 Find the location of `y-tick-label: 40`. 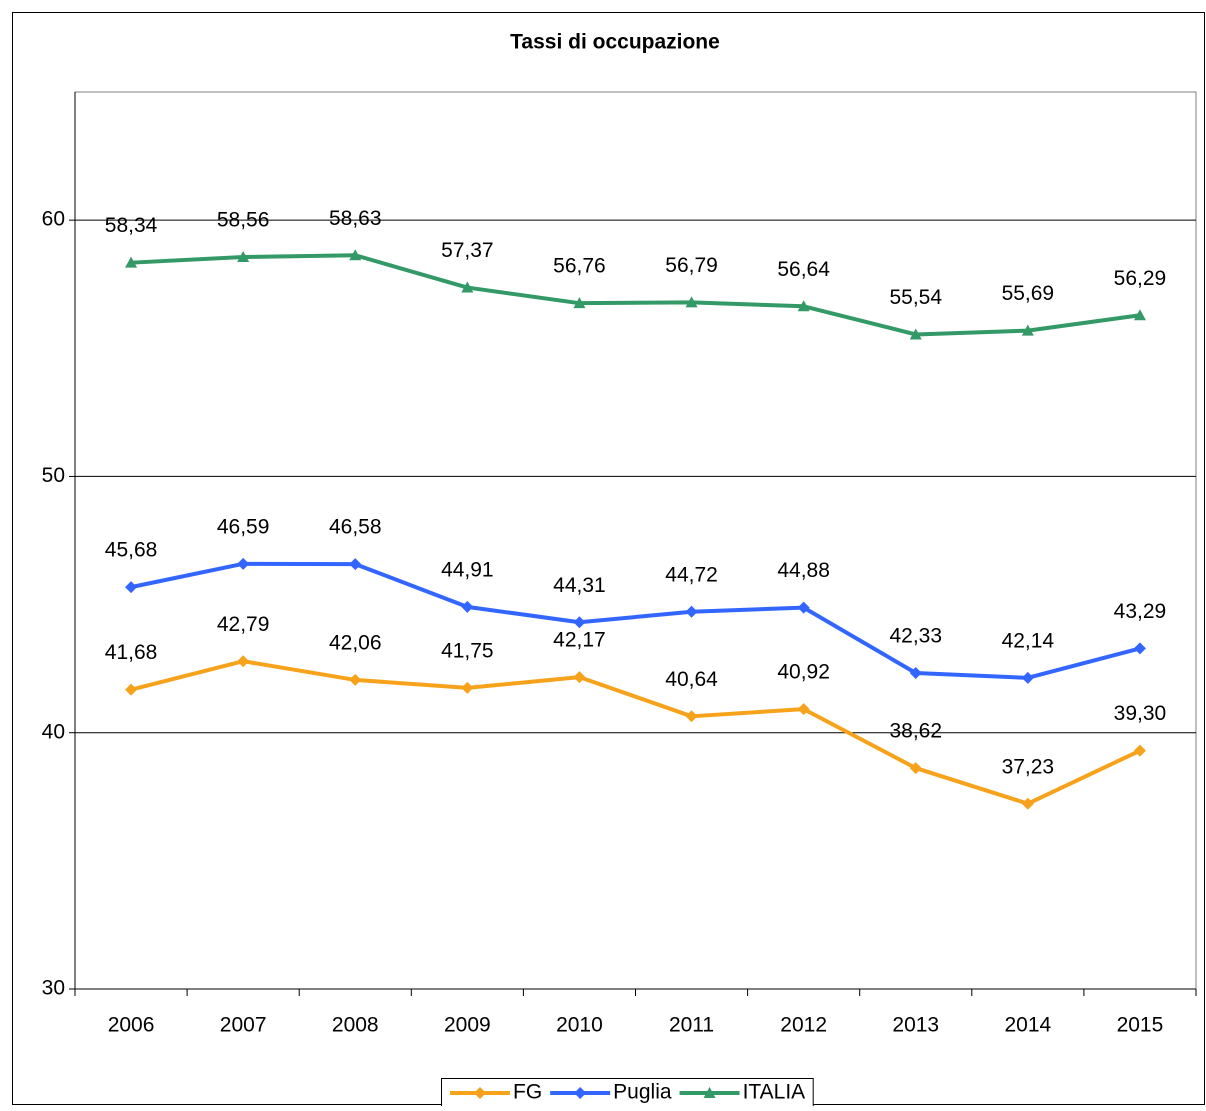

y-tick-label: 40 is located at coordinates (53, 731).